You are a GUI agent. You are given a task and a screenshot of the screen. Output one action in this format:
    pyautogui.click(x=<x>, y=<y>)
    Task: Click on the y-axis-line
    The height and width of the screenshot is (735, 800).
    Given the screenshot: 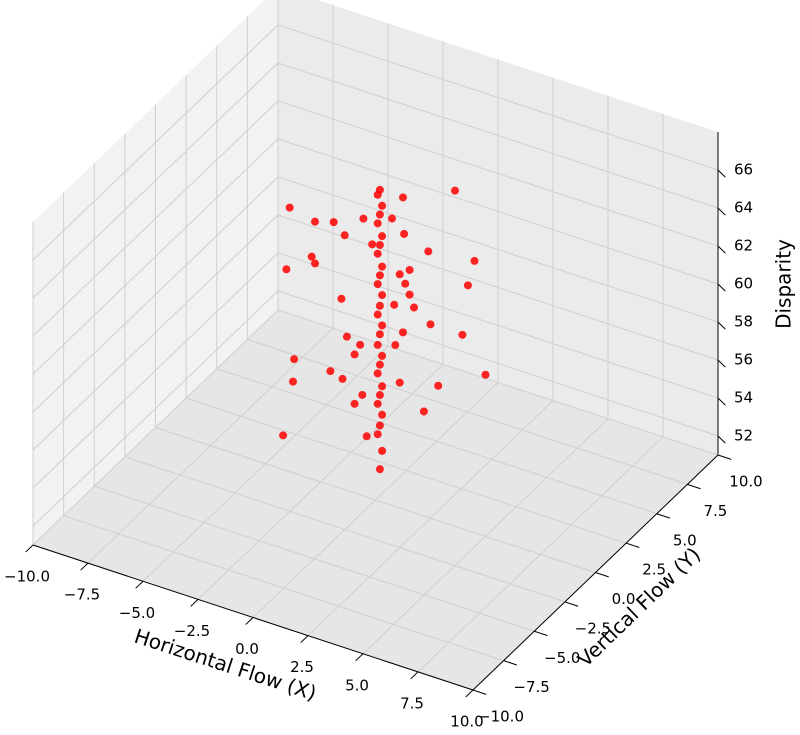 What is the action you would take?
    pyautogui.click(x=595, y=572)
    